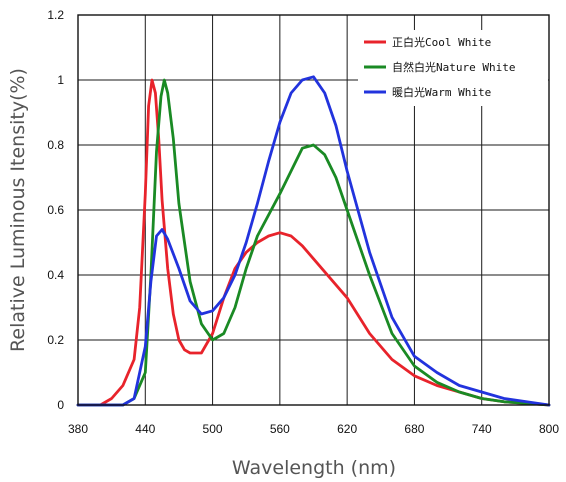  What do you see at coordinates (549, 429) in the screenshot?
I see `x-tick-label: 800` at bounding box center [549, 429].